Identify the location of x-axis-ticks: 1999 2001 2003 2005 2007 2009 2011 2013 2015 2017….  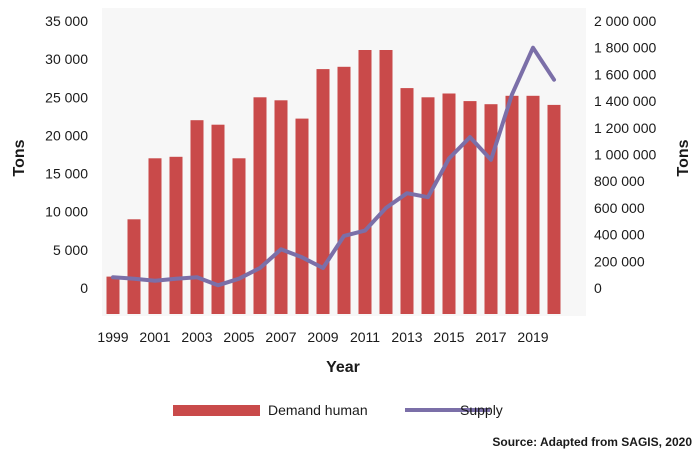
(322, 337).